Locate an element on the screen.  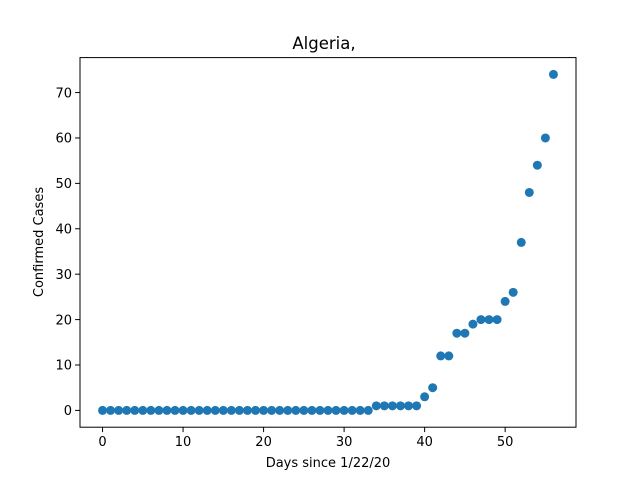
x-tick-label: 0 is located at coordinates (102, 442).